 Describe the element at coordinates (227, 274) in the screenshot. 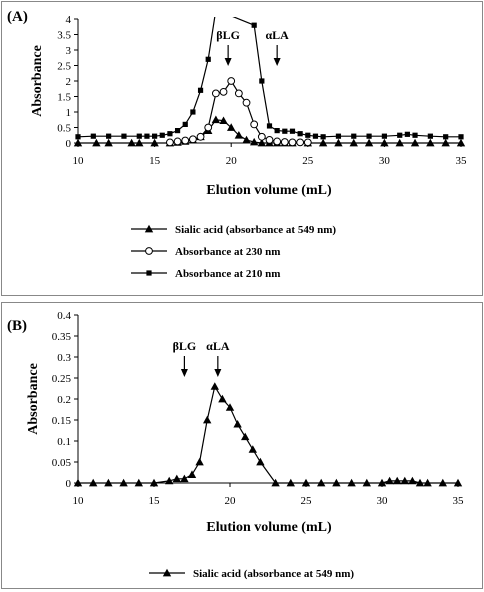

I see `legend-label: Absorbance at 210 nm` at that location.